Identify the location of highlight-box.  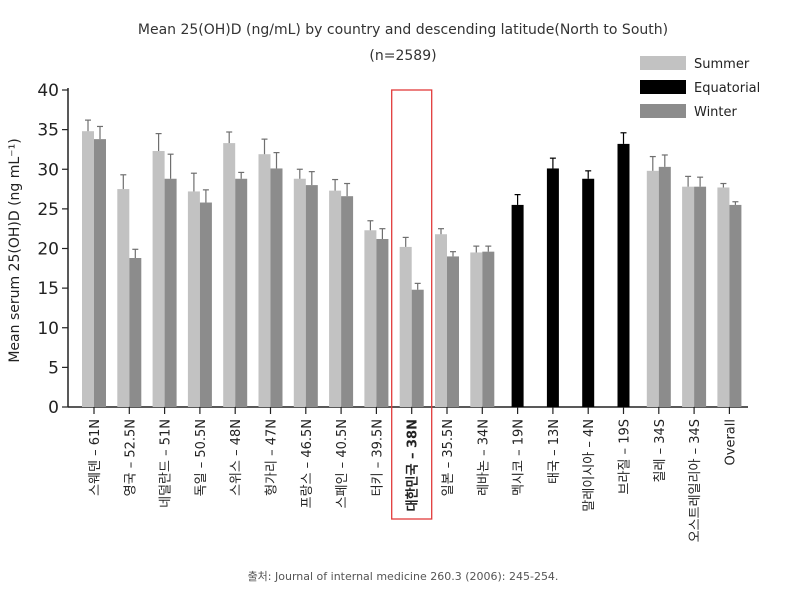
(412, 304).